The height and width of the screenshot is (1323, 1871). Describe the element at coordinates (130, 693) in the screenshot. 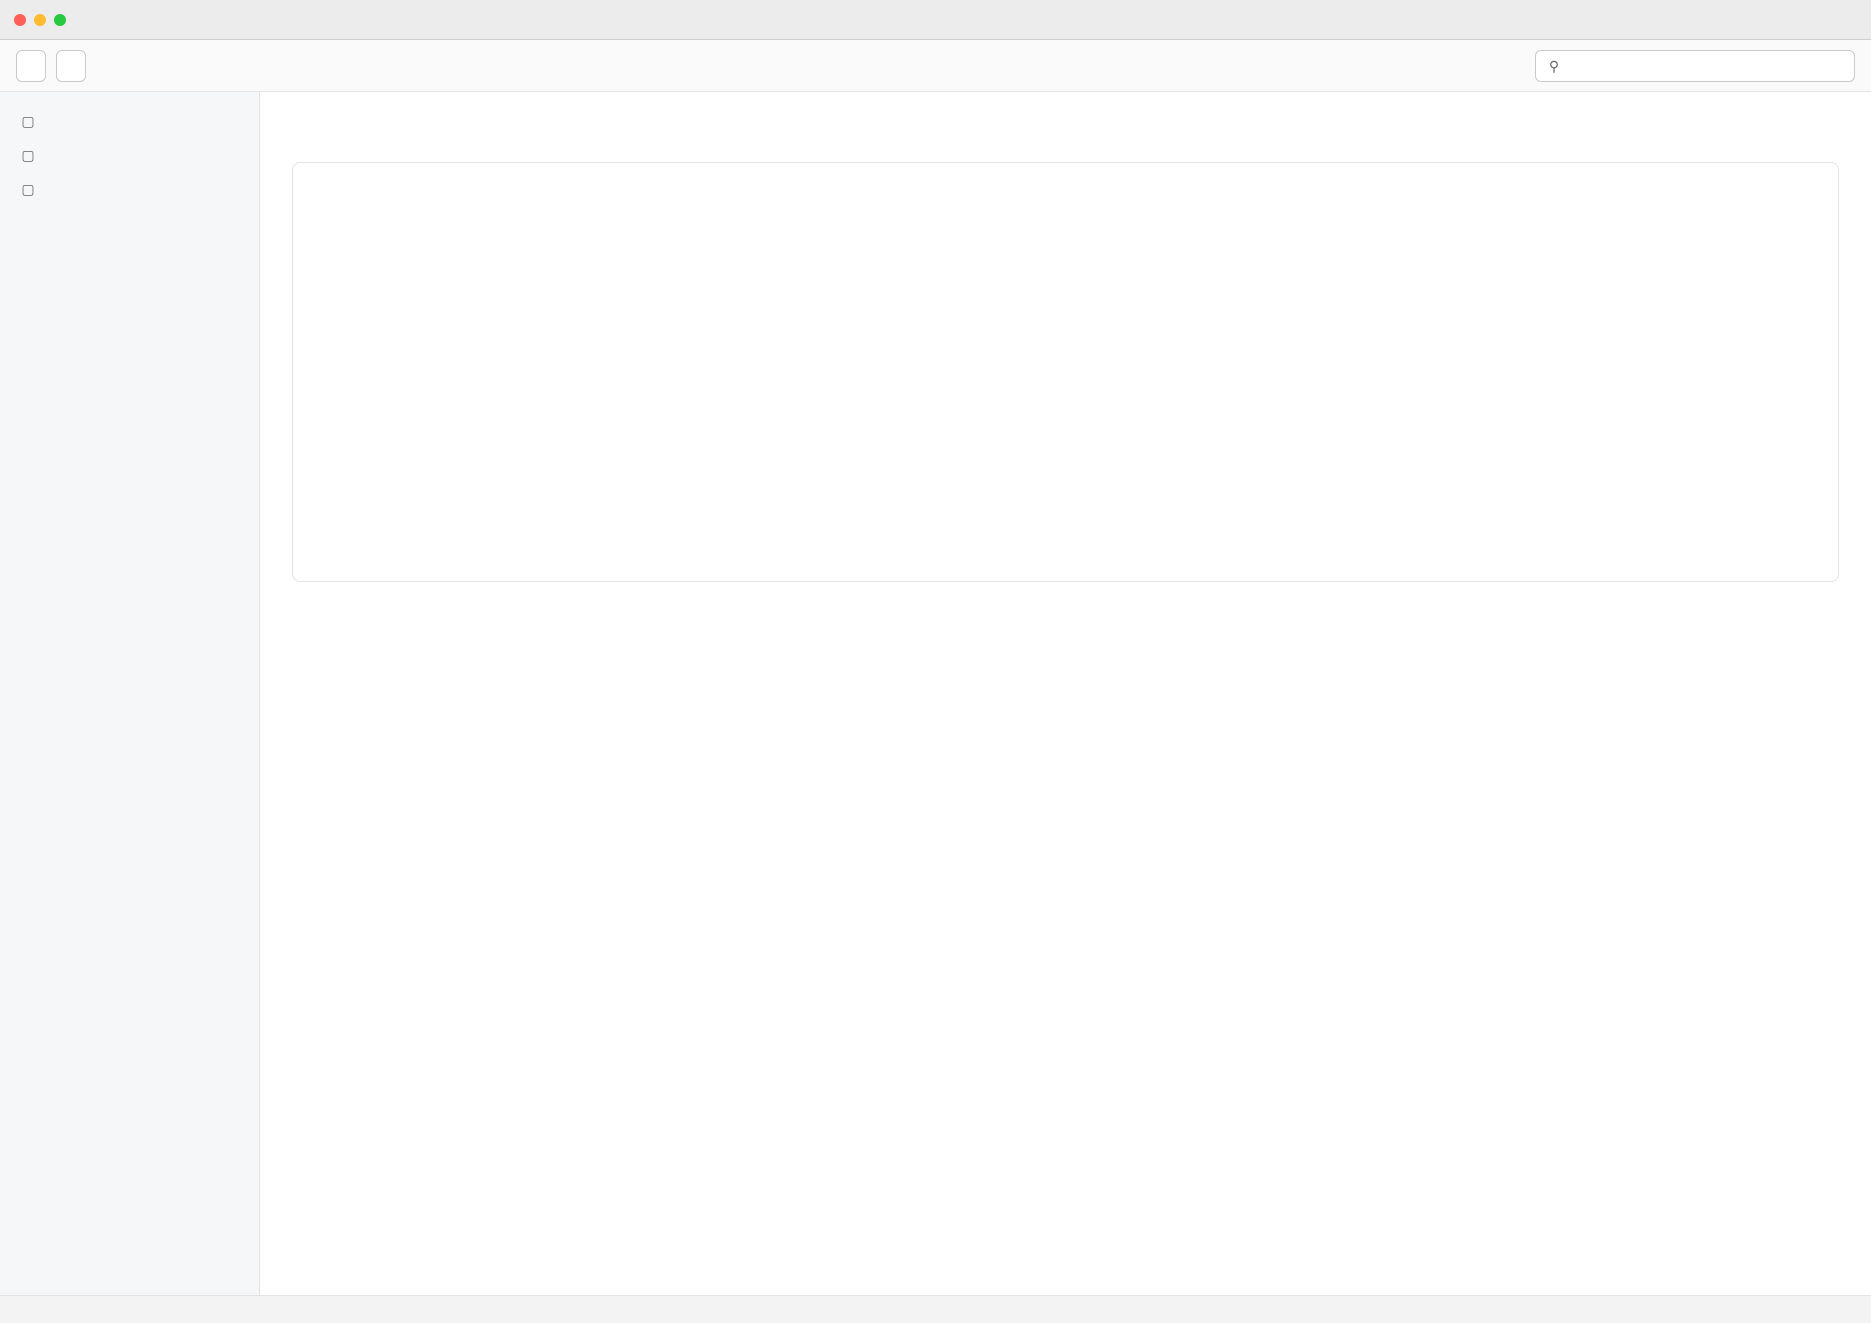

I see `sidebar: ▢ ▢ ▢` at that location.